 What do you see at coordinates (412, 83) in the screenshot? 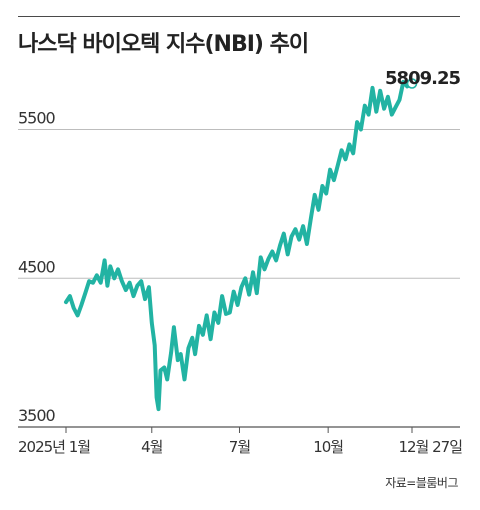
I see `last-value-marker` at bounding box center [412, 83].